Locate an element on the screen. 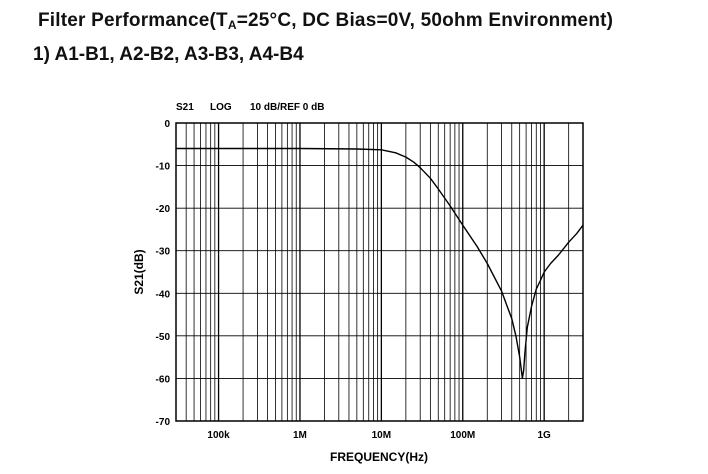 This screenshot has height=474, width=708. x-tick-label: 1G is located at coordinates (544, 435).